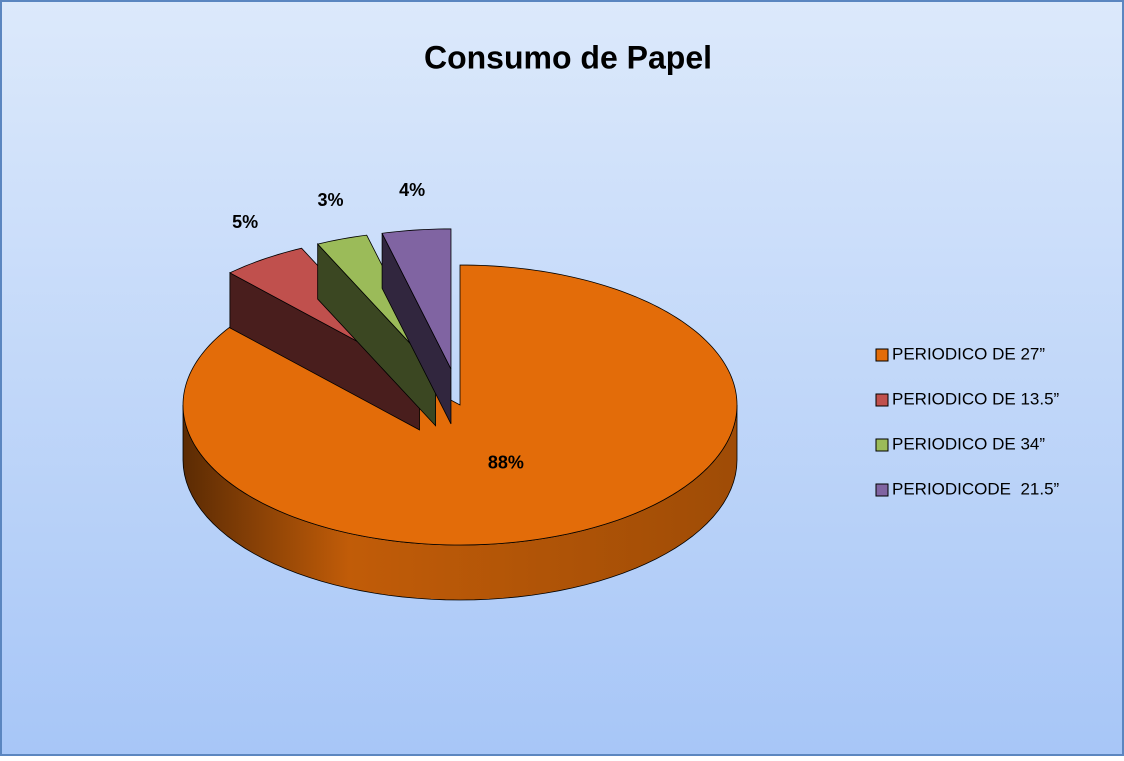  What do you see at coordinates (245, 222) in the screenshot?
I see `data-label: 5%` at bounding box center [245, 222].